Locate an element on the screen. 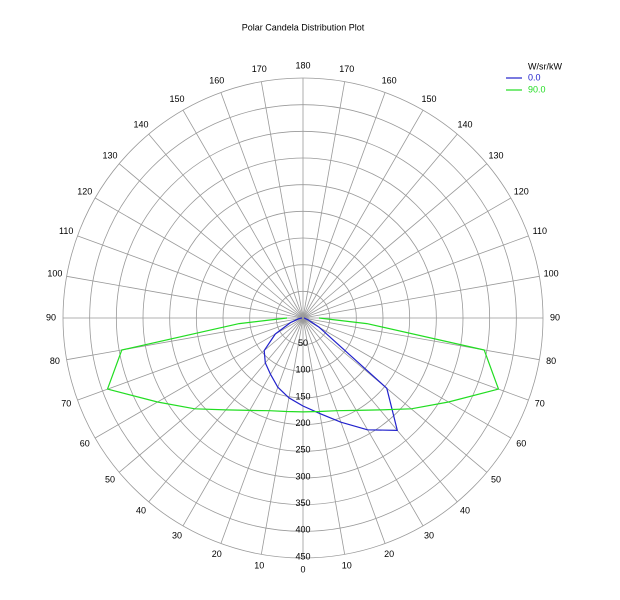 This screenshot has height=600, width=620. legend-title: W/sr/kW is located at coordinates (545, 66).